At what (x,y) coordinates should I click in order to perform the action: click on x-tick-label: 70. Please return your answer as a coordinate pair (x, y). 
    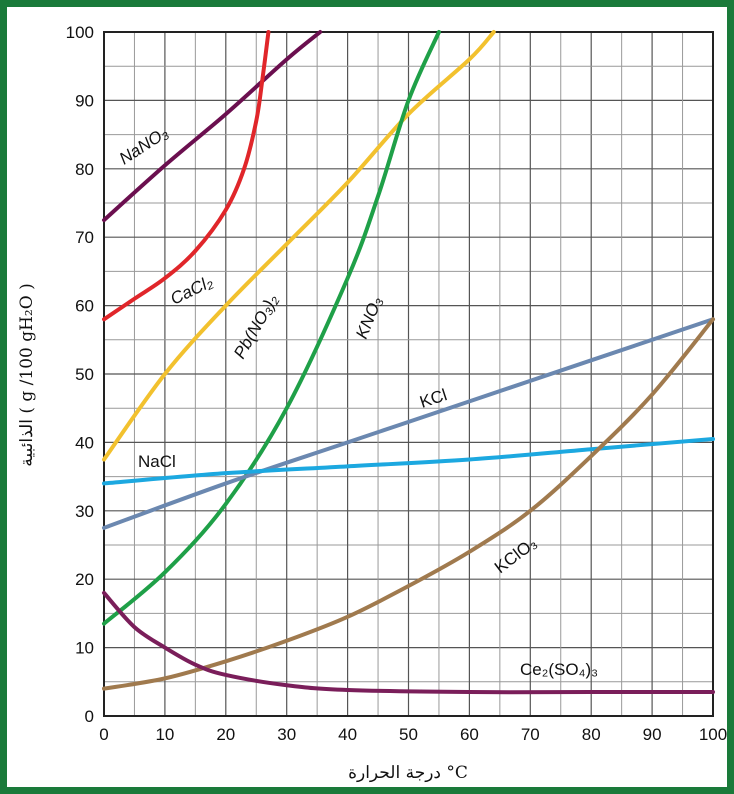
    Looking at the image, I should click on (530, 734).